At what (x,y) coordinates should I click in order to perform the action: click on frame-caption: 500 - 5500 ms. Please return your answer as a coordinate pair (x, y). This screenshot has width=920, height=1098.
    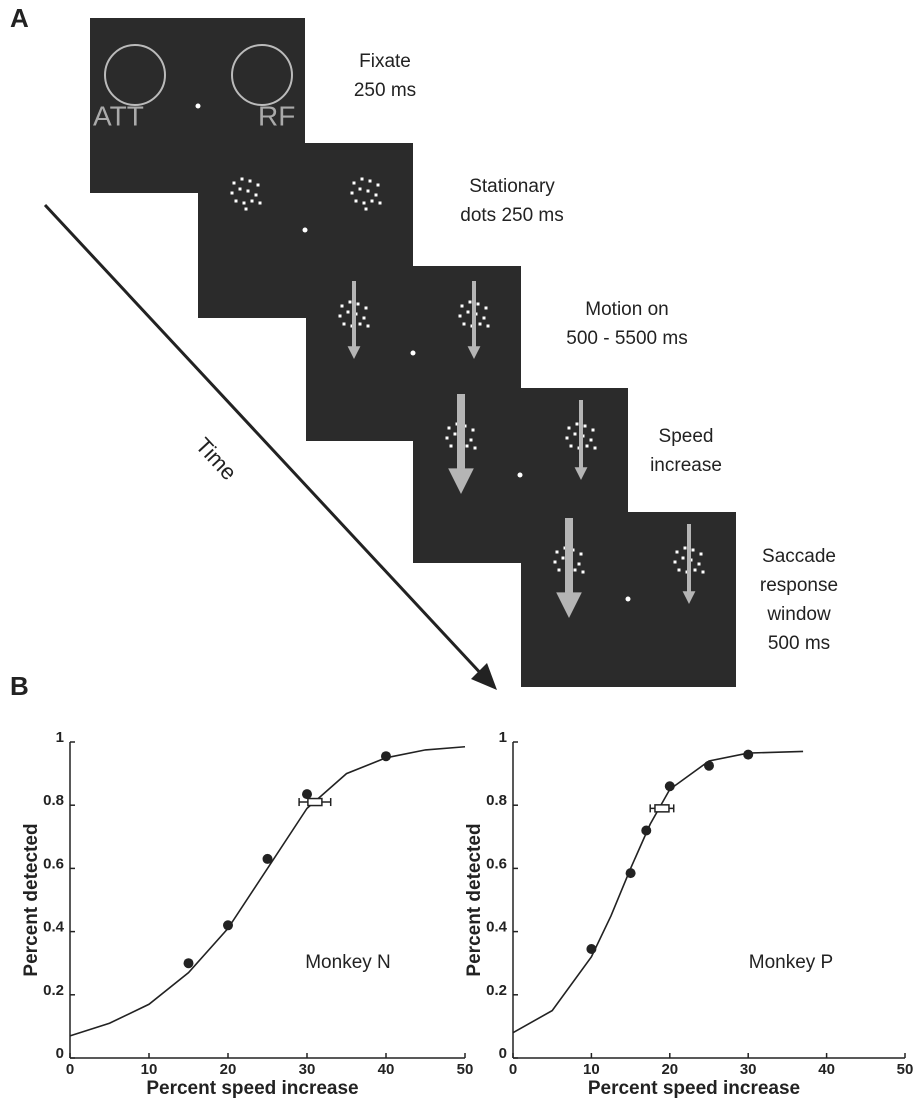
    Looking at the image, I should click on (626, 338).